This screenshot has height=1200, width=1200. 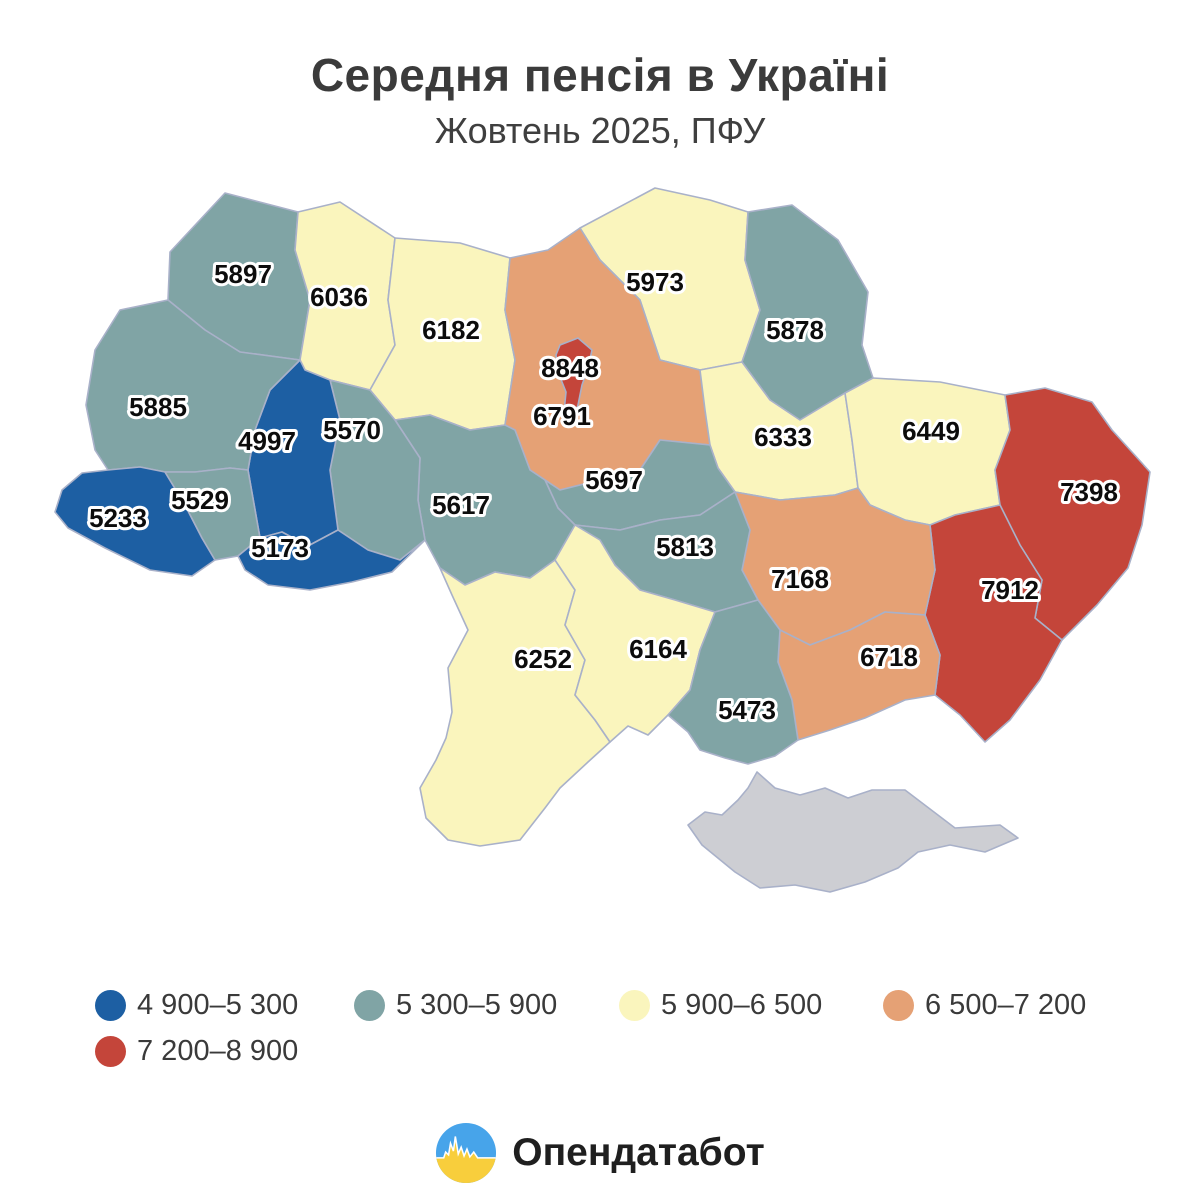 I want to click on region-value-mykolaiv: 6164, so click(x=658, y=649).